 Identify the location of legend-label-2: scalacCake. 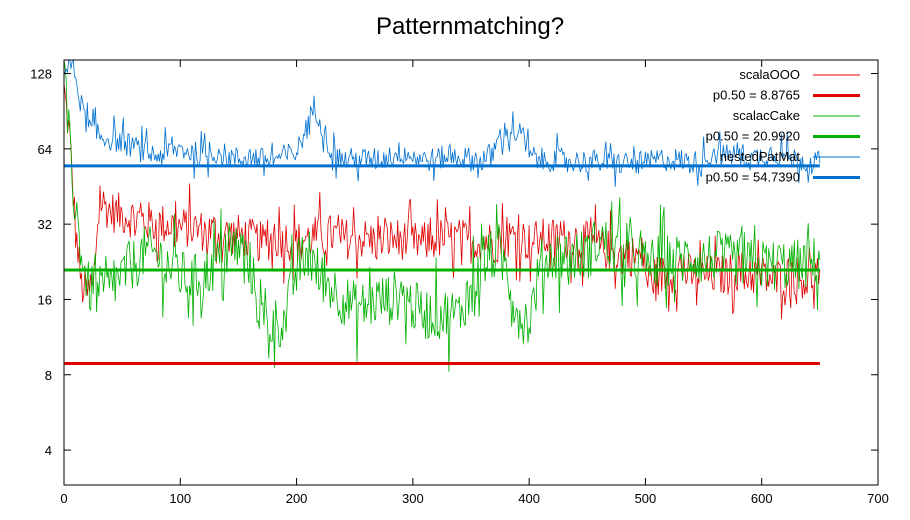
(766, 115).